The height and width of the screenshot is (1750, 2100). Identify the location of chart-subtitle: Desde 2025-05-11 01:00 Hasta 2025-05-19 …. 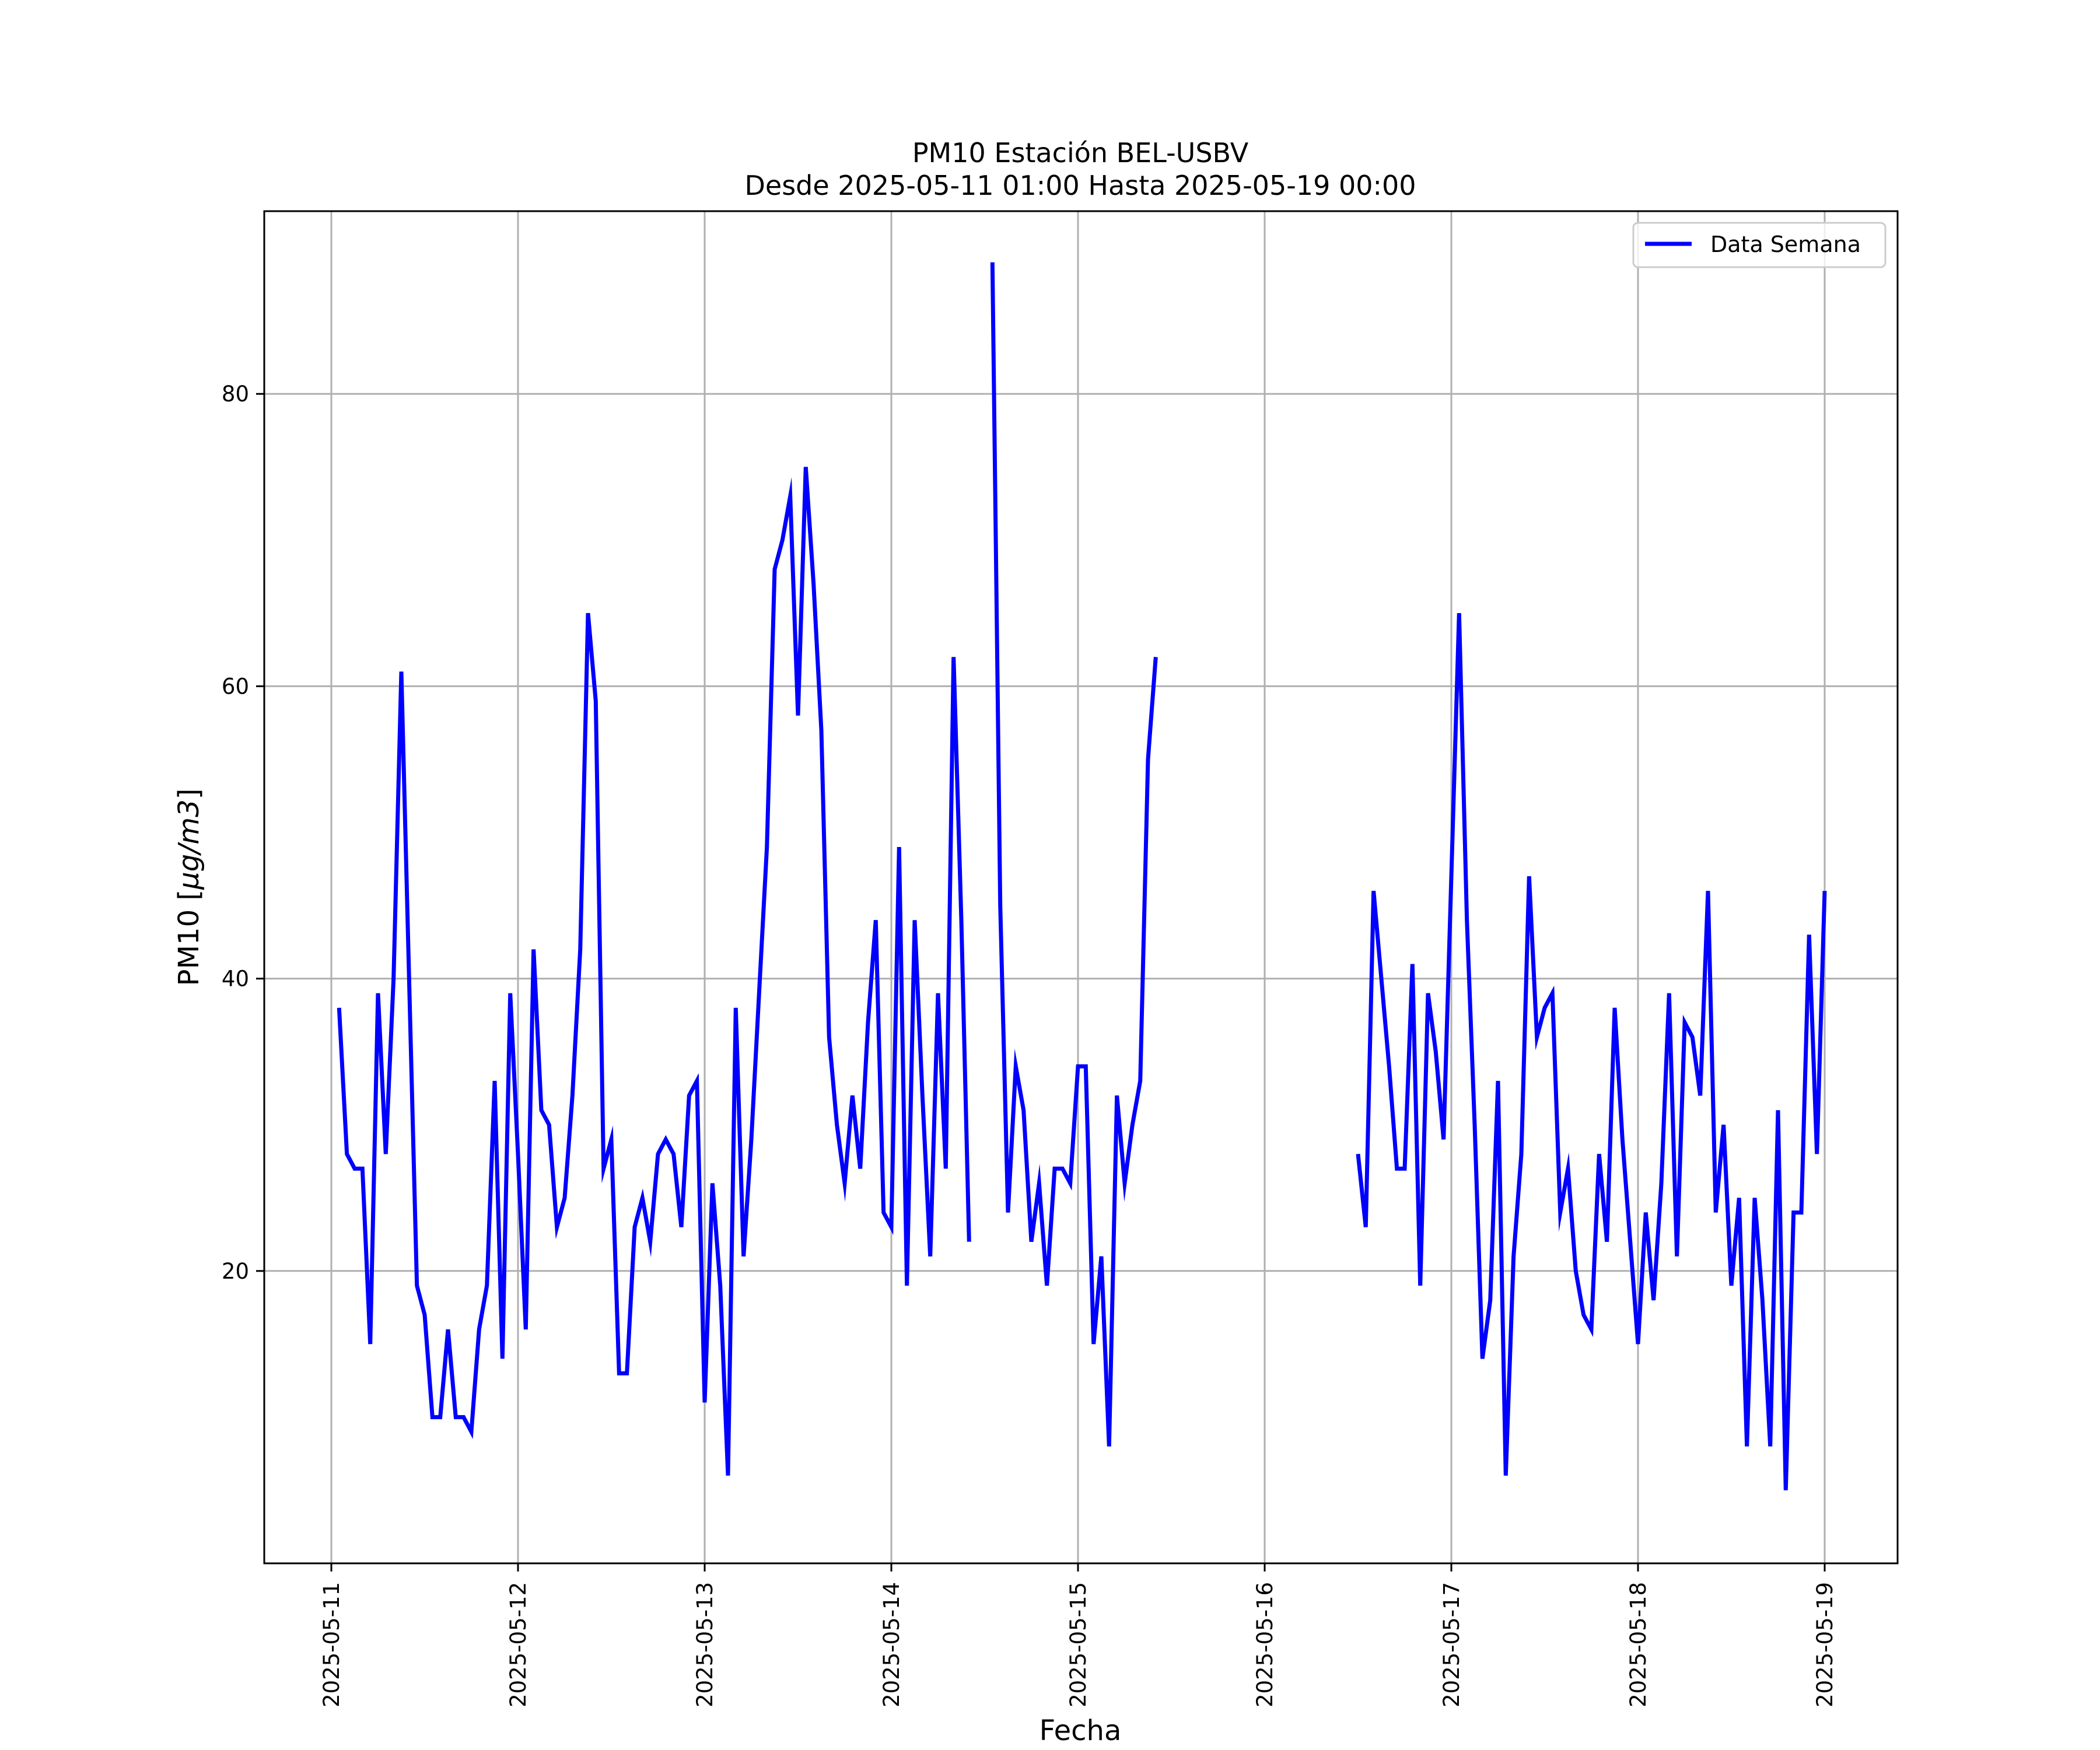
(1080, 185).